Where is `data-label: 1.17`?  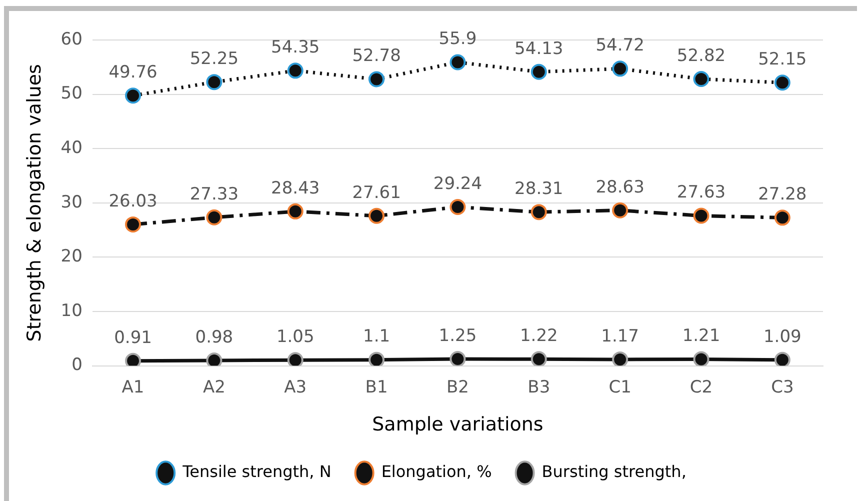
data-label: 1.17 is located at coordinates (620, 336).